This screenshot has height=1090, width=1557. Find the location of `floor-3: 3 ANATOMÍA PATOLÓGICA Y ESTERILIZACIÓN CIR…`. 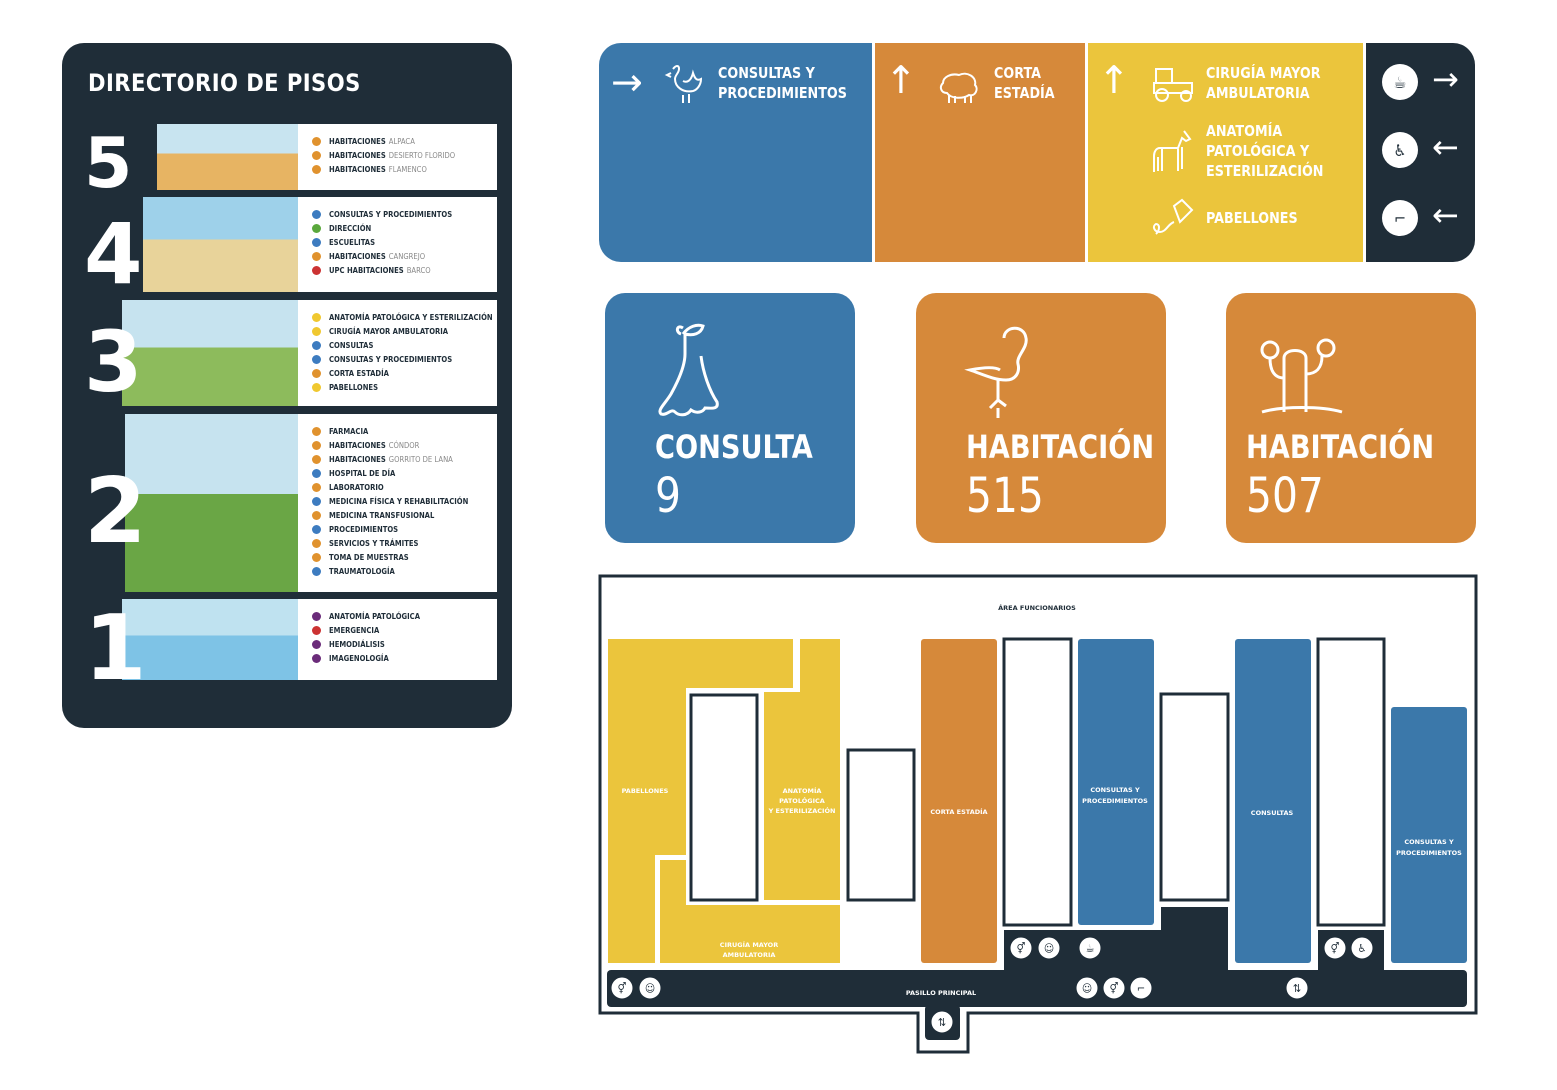

floor-3: 3 ANATOMÍA PATOLÓGICA Y ESTERILIZACIÓN CIR… is located at coordinates (287, 353).